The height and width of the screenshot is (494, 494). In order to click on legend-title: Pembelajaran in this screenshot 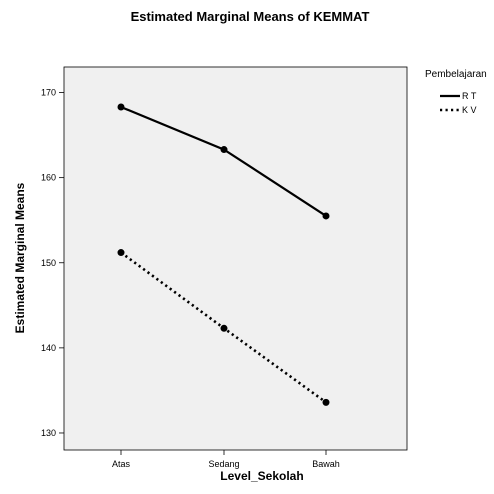, I will do `click(456, 74)`.